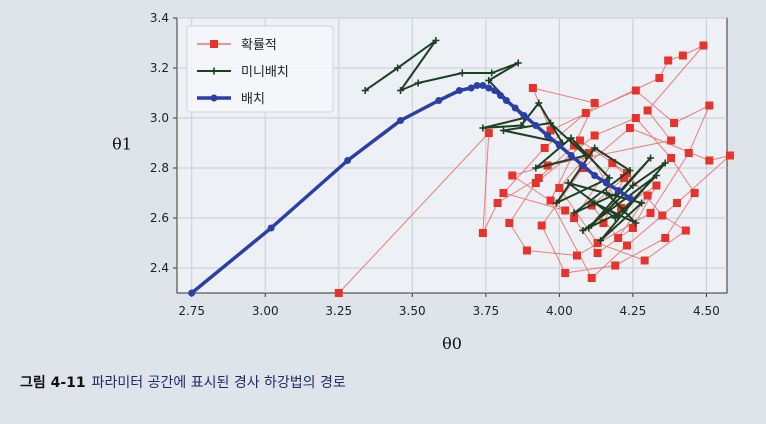 This screenshot has width=766, height=424. What do you see at coordinates (218, 383) in the screenshot?
I see `figure-caption-text: 파라미터 공간에 표시된 경사 하강법의 경로` at bounding box center [218, 383].